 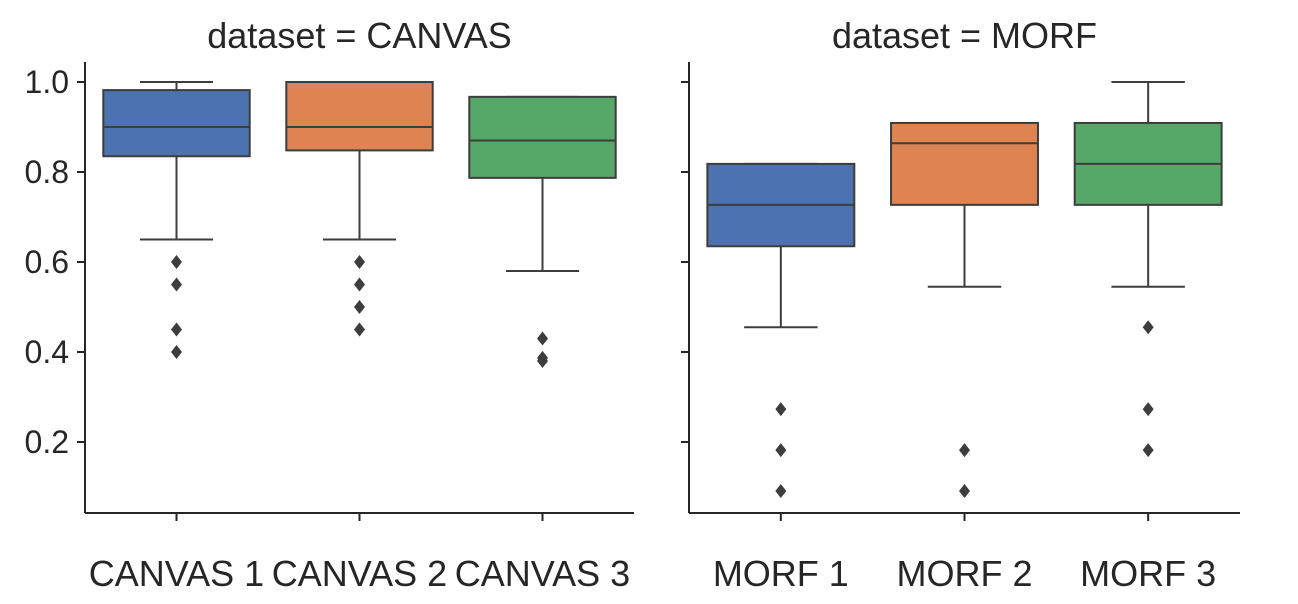 I want to click on box-canvas-3: CANVAS 3, so click(x=542, y=344).